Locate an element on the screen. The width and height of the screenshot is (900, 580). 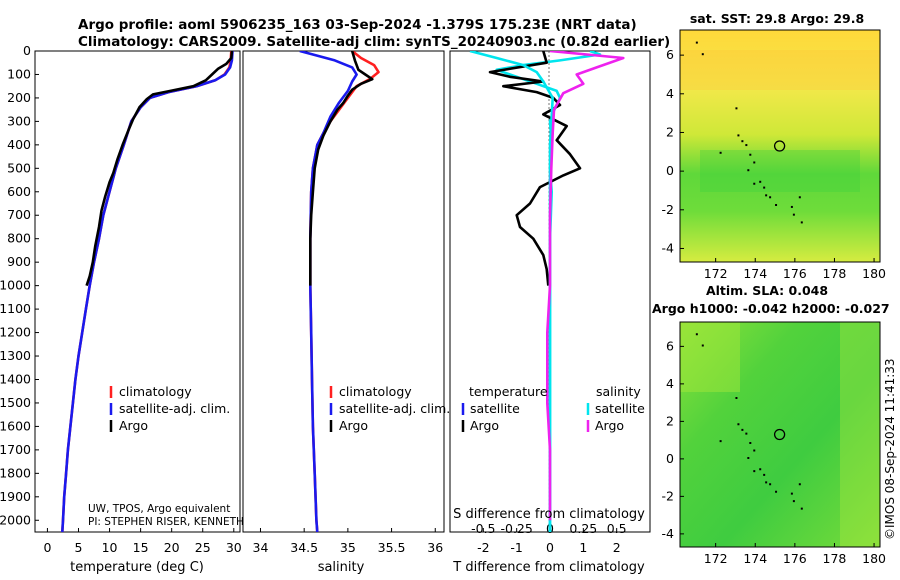
t-difference-tick-labels: -2 -1 0 1 2 is located at coordinates (549, 541).